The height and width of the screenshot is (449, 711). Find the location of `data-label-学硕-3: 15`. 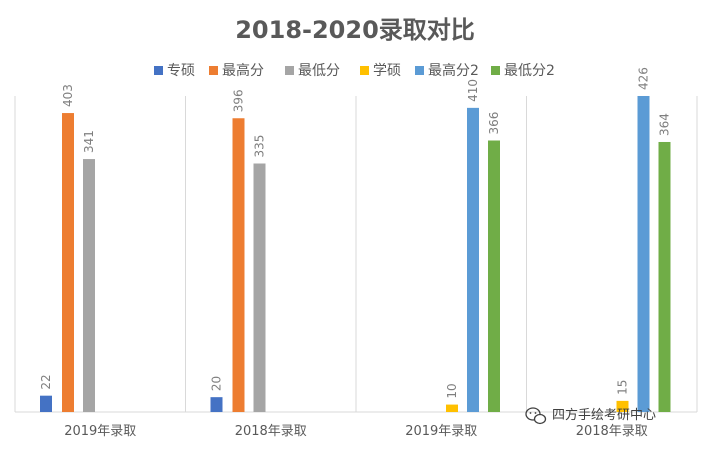

data-label-学硕-3: 15 is located at coordinates (623, 387).